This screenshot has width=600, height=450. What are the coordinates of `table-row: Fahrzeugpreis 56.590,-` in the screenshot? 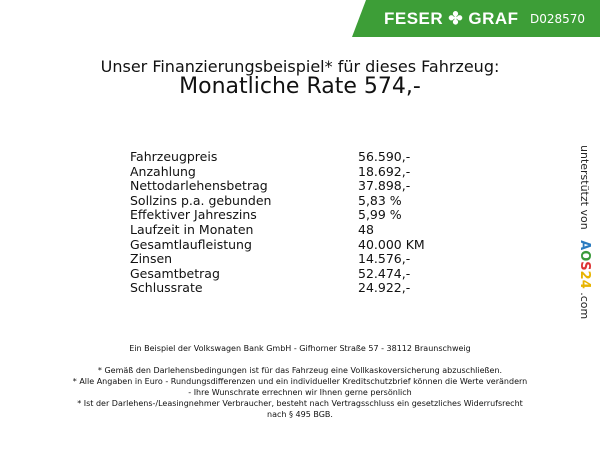 It's located at (277, 157).